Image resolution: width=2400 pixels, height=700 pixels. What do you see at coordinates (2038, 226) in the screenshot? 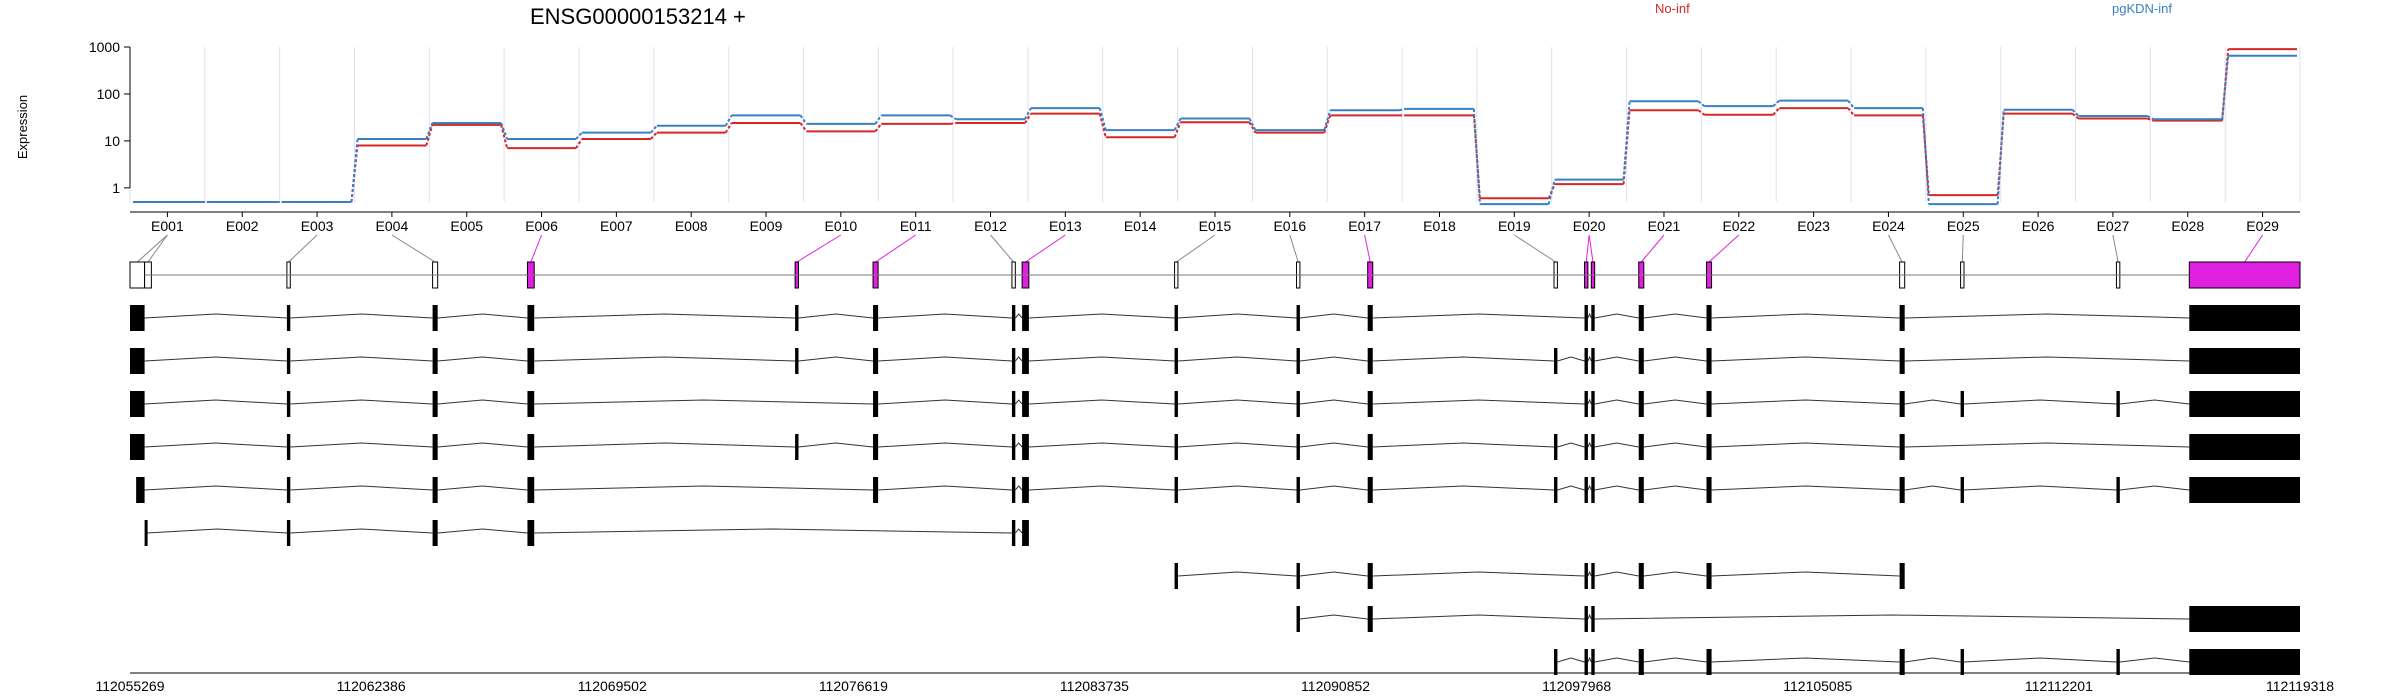
I see `x-tick-label: E026` at bounding box center [2038, 226].